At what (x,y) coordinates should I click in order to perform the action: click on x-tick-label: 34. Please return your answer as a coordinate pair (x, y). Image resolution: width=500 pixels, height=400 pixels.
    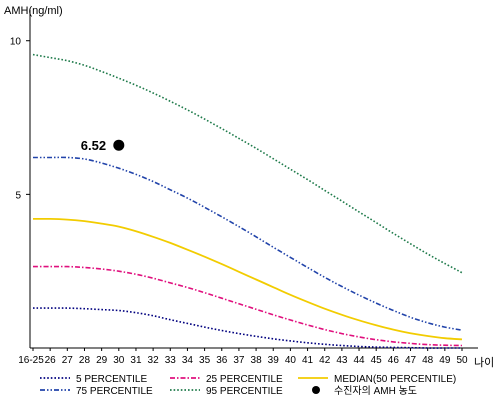
    Looking at the image, I should click on (188, 360).